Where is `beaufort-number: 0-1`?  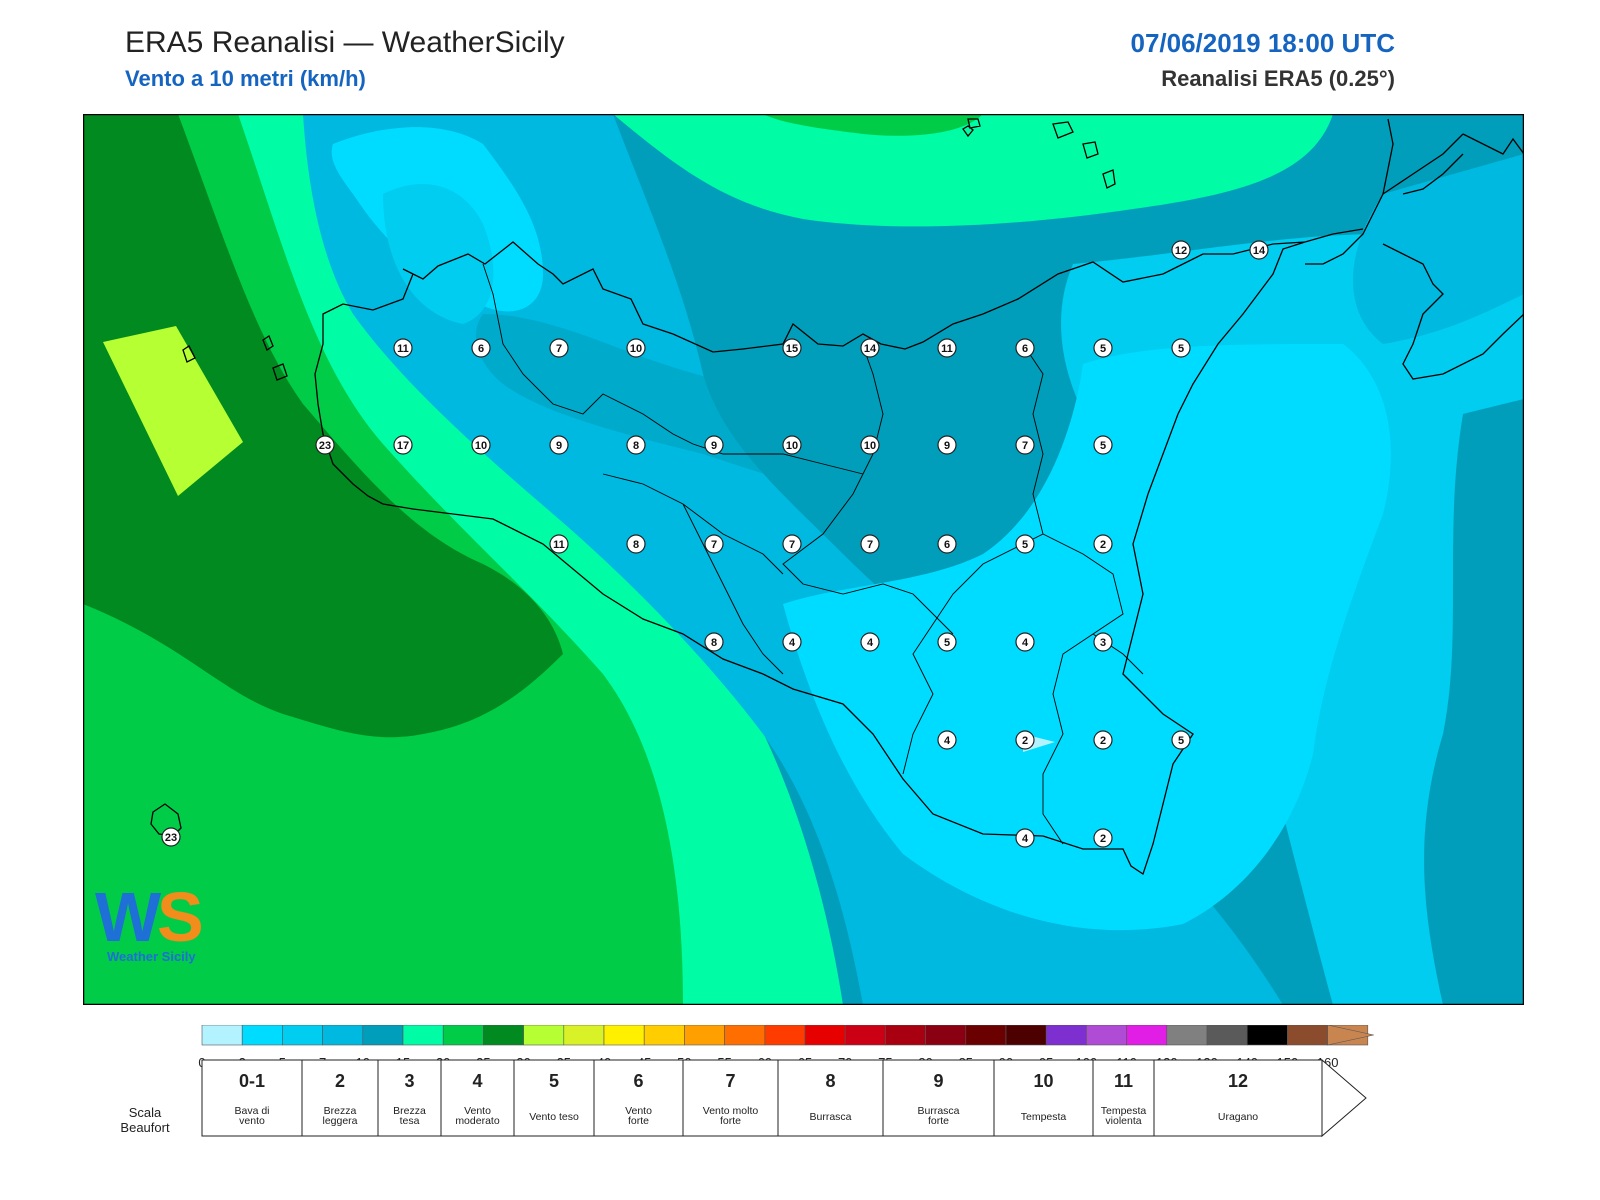 beaufort-number: 0-1 is located at coordinates (252, 1081).